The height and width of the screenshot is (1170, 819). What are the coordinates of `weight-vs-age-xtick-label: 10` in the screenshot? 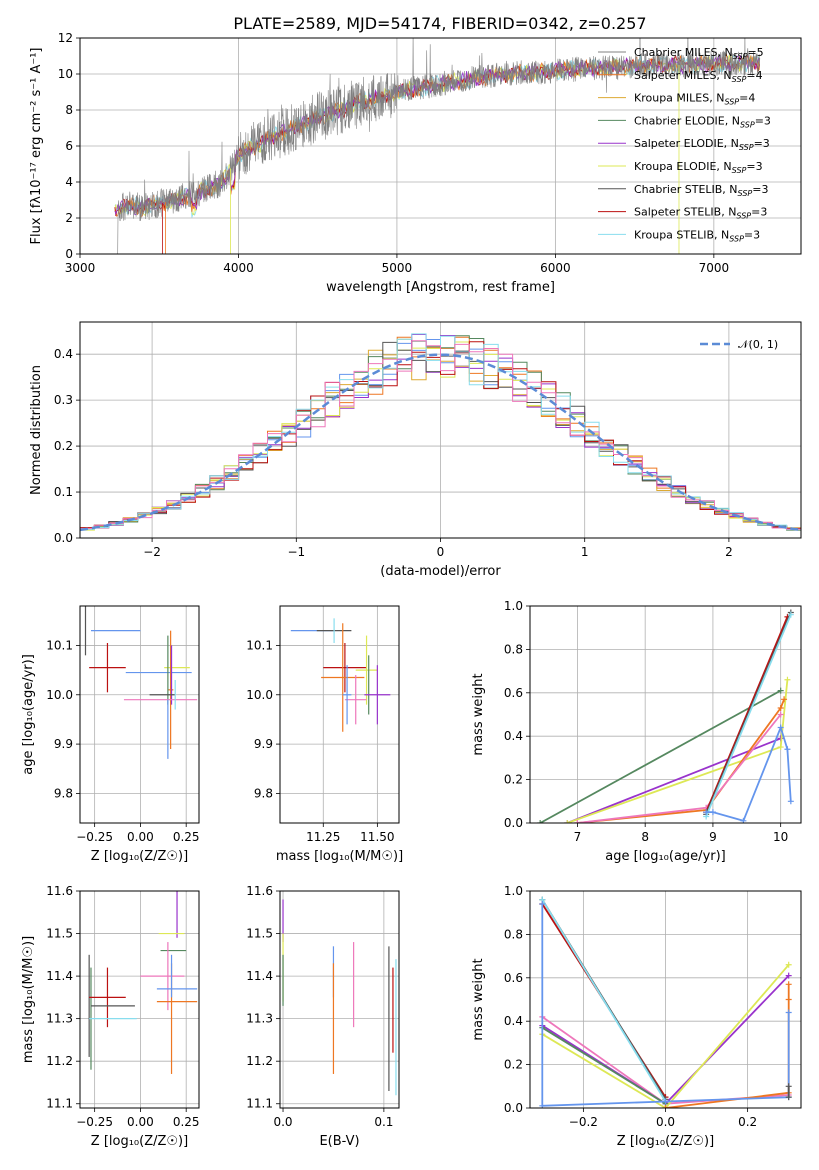 It's located at (780, 837).